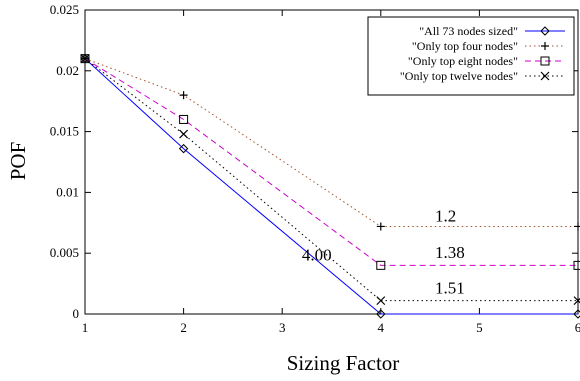 This screenshot has height=381, width=580. What do you see at coordinates (459, 76) in the screenshot?
I see `legend-label: "Only top twelve nodes"` at bounding box center [459, 76].